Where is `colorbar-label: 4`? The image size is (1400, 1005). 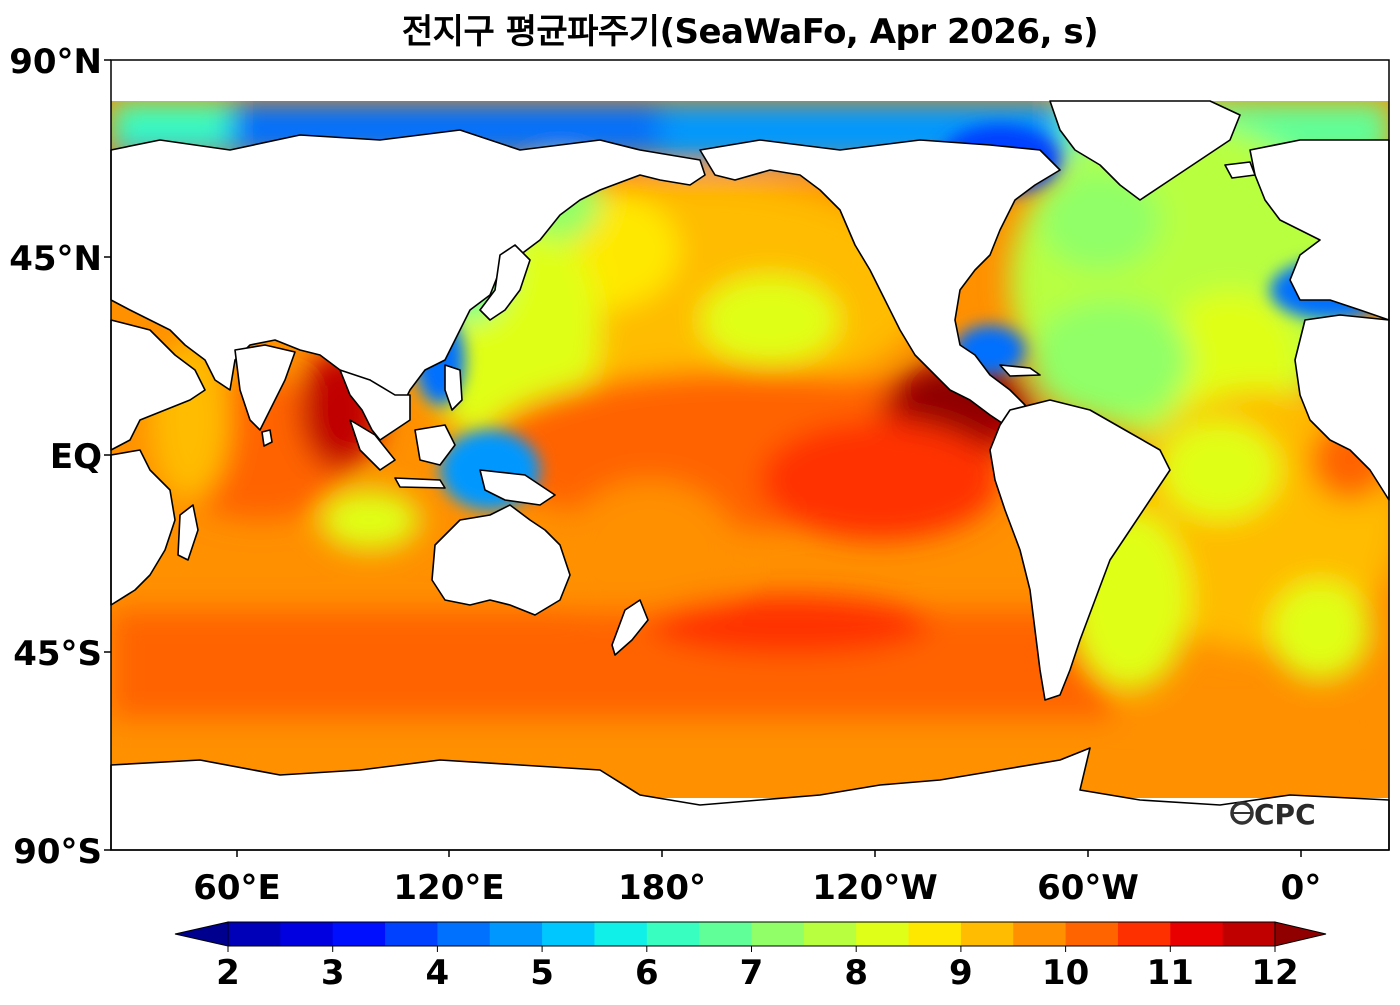
colorbar-label: 4 is located at coordinates (437, 973).